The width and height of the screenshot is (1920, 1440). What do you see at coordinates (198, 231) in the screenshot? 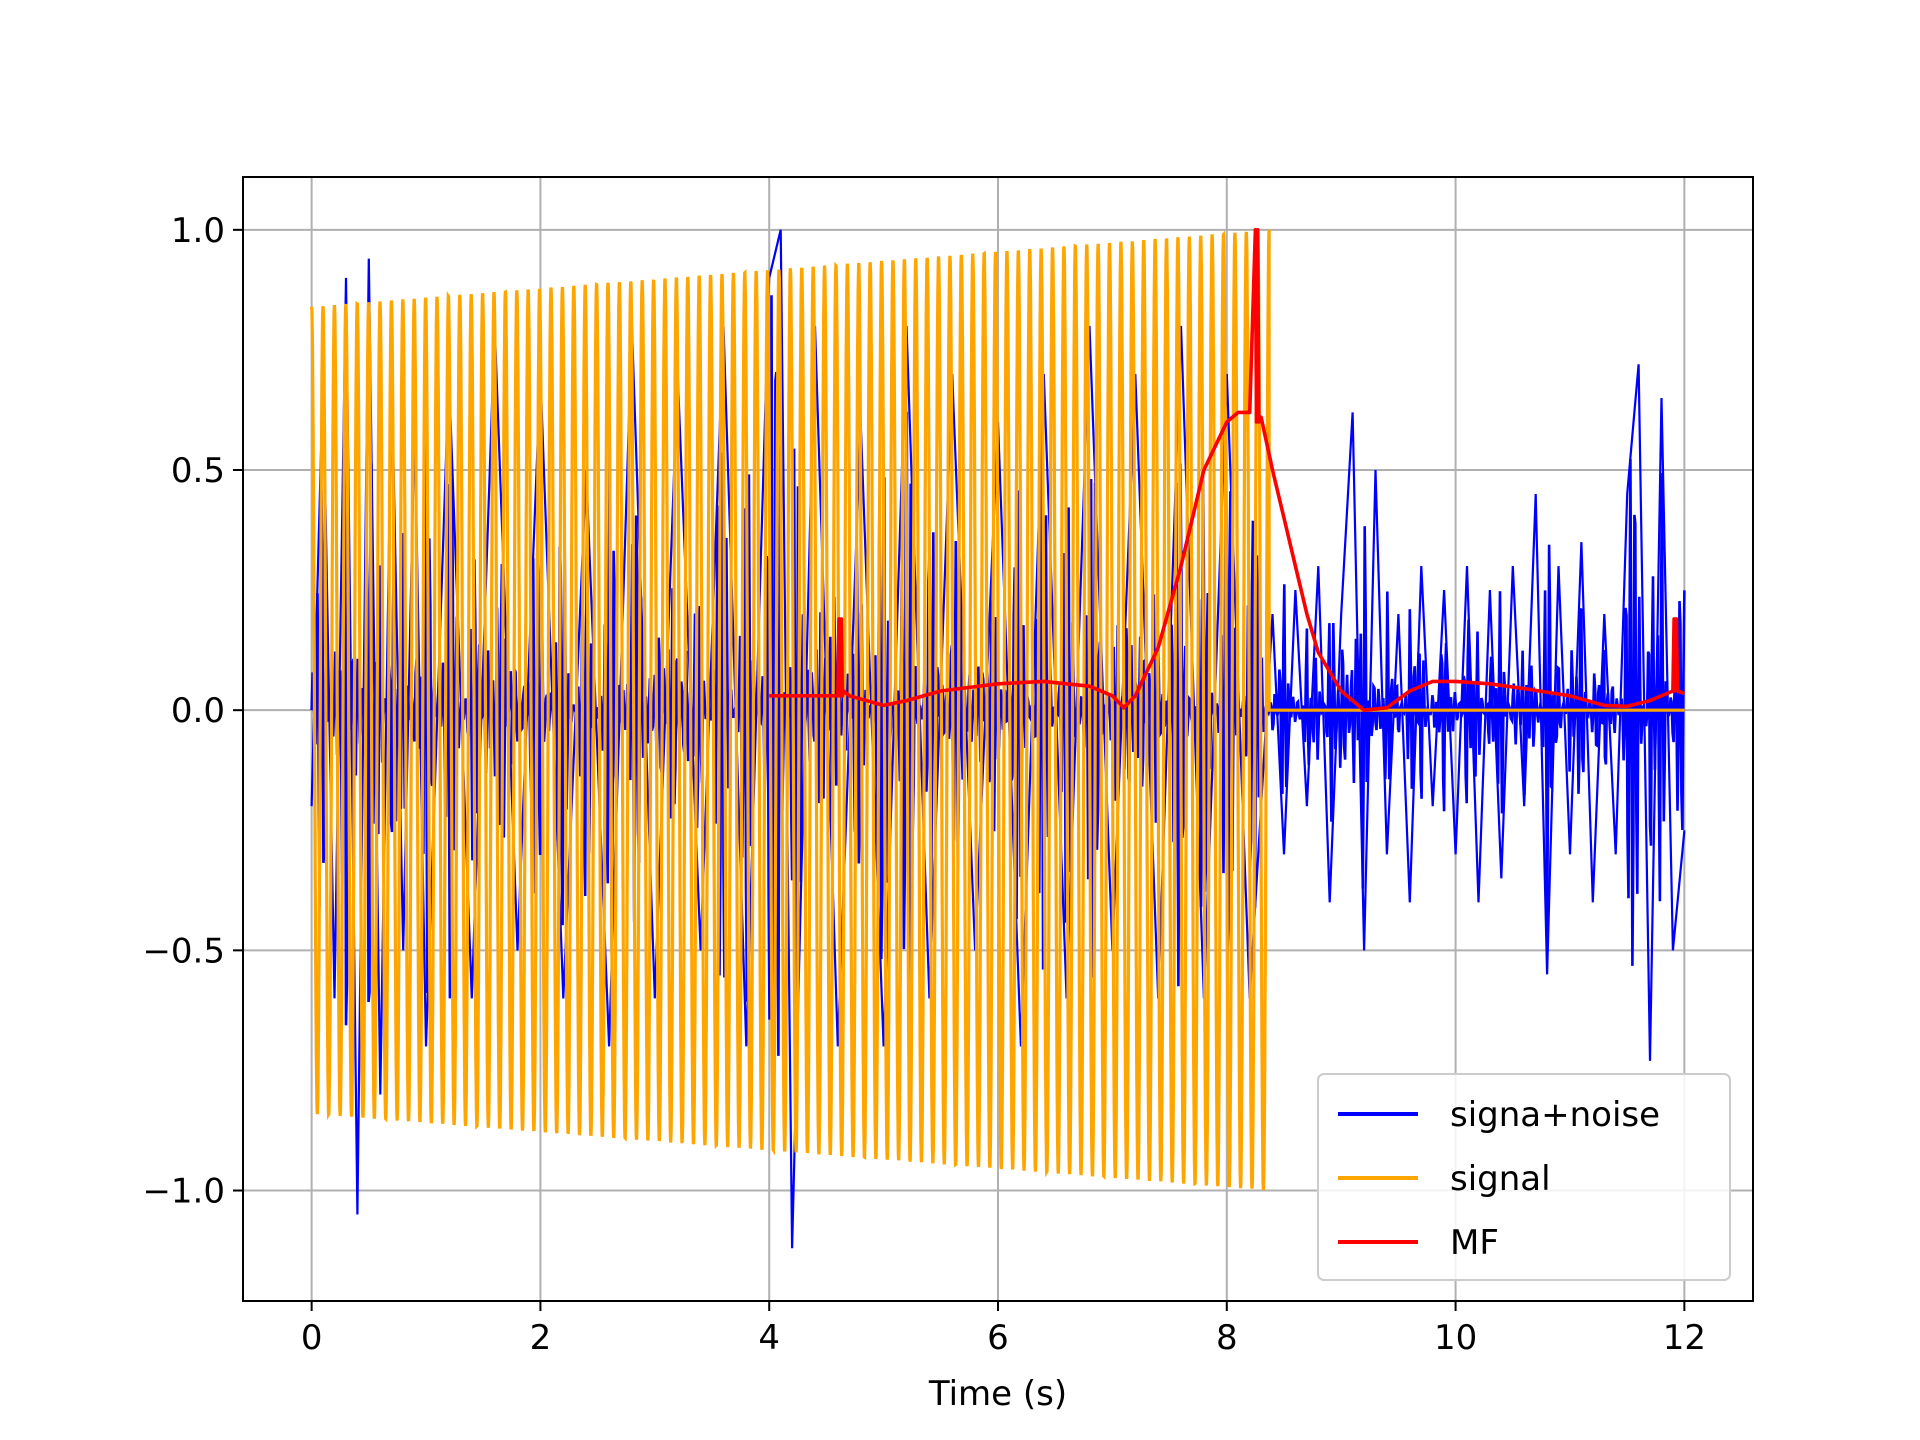
I see `y-tick-label: 1.0` at bounding box center [198, 231].